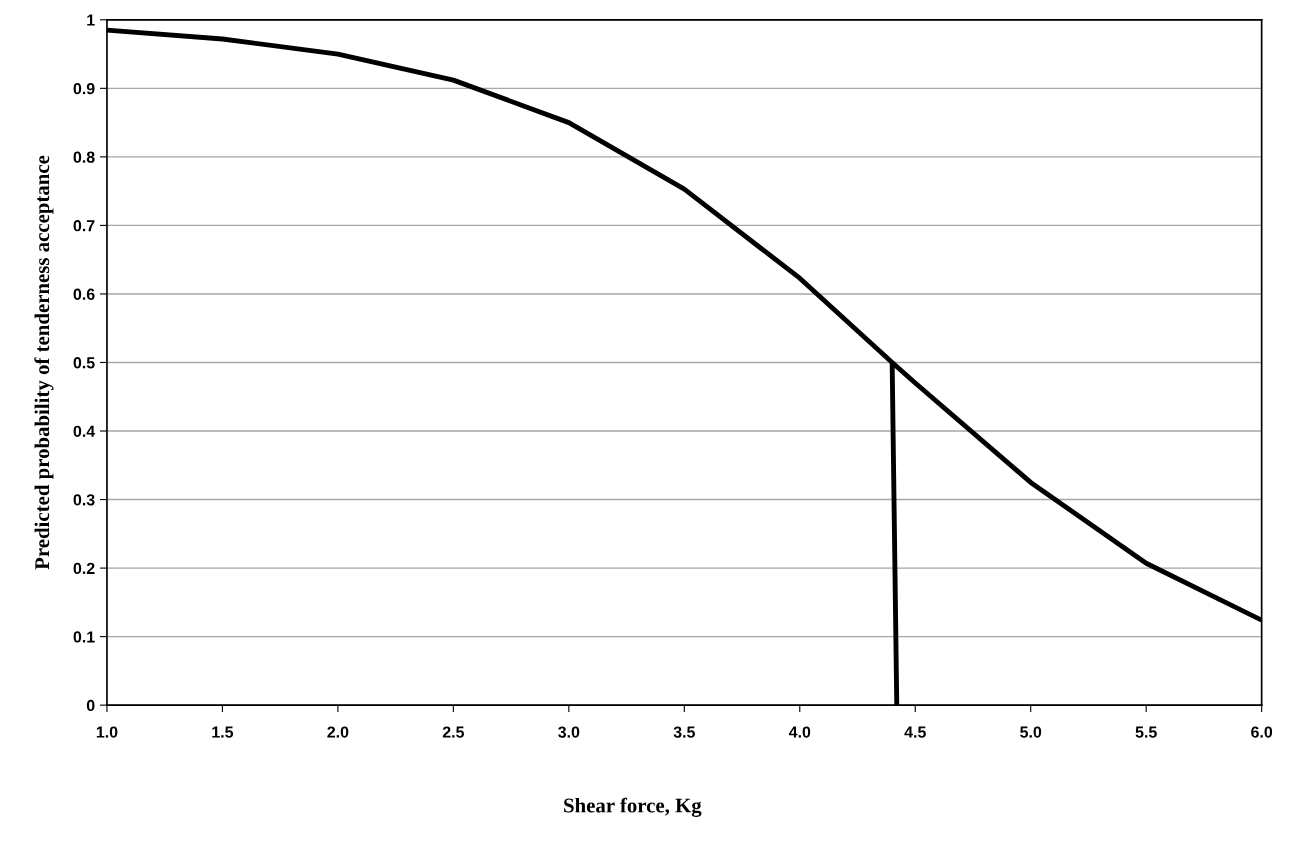 This screenshot has width=1298, height=861. I want to click on y-tick-label: 0.6, so click(84, 294).